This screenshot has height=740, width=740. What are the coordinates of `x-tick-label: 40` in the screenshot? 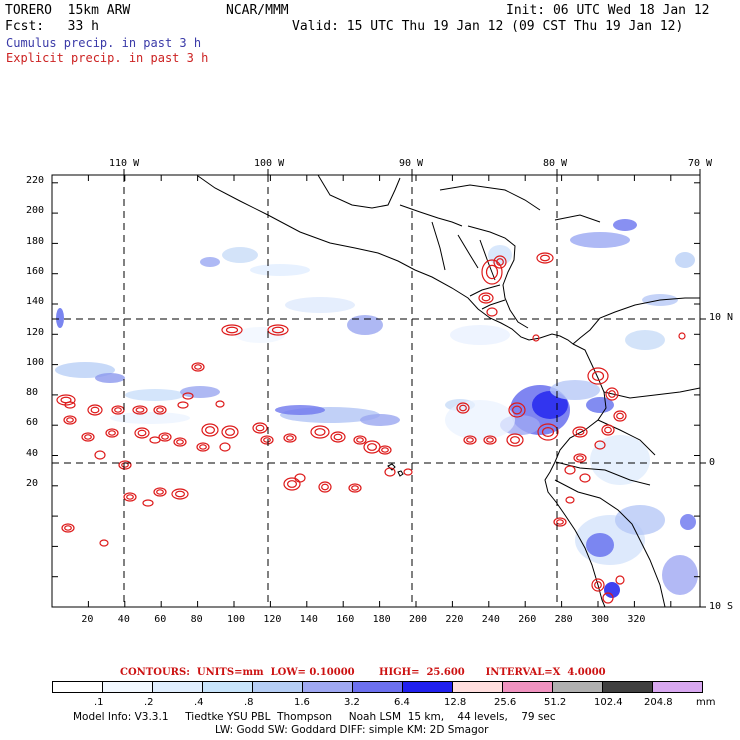 It's located at (123, 619).